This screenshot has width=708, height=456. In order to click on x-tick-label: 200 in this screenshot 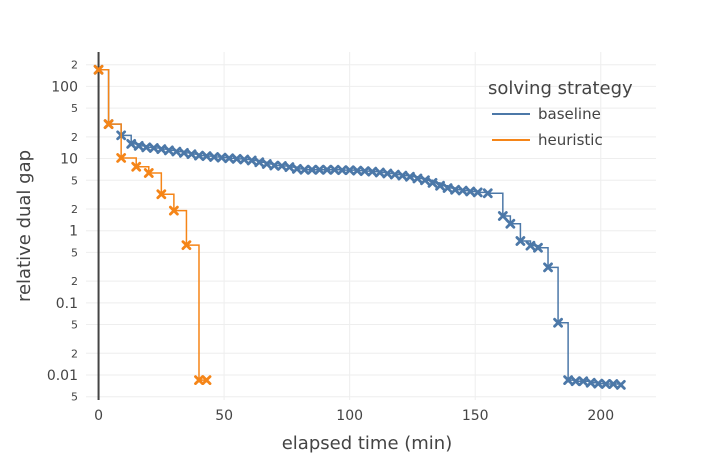, I will do `click(600, 416)`.